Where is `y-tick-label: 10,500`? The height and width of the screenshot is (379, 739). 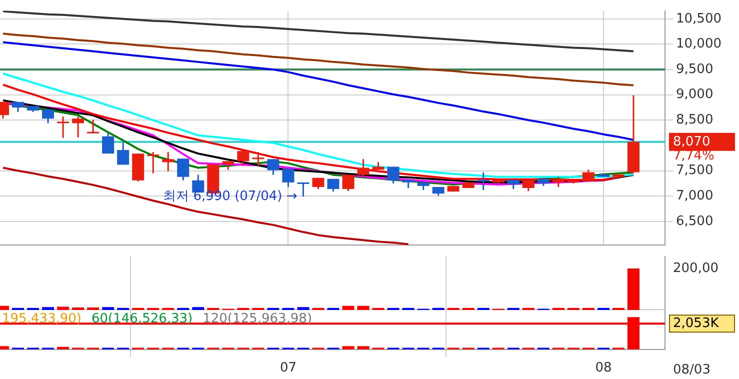 y-tick-label: 10,500 is located at coordinates (699, 18).